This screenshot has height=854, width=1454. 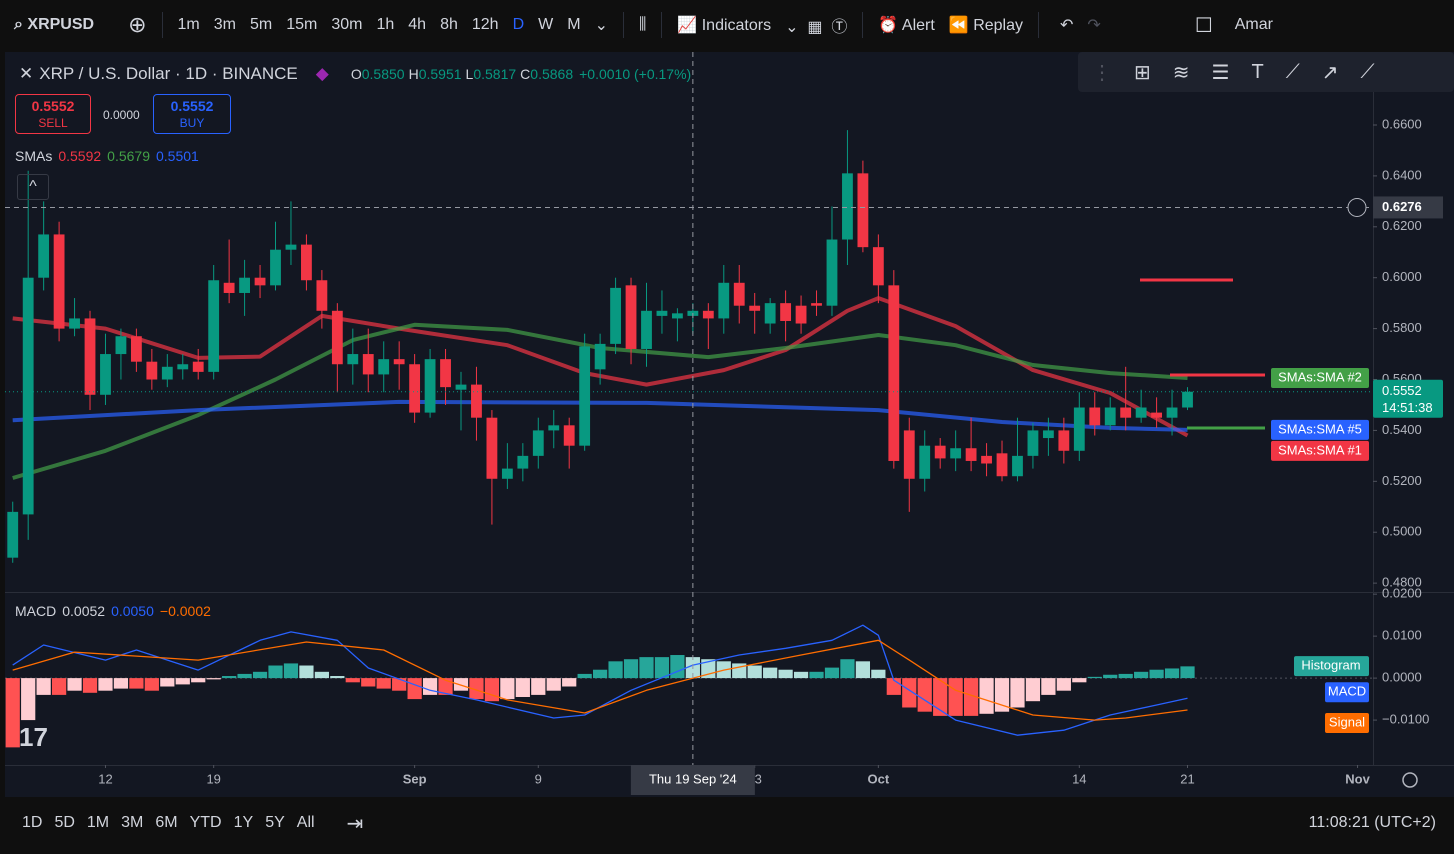 I want to click on settings-icon, so click(x=1410, y=780).